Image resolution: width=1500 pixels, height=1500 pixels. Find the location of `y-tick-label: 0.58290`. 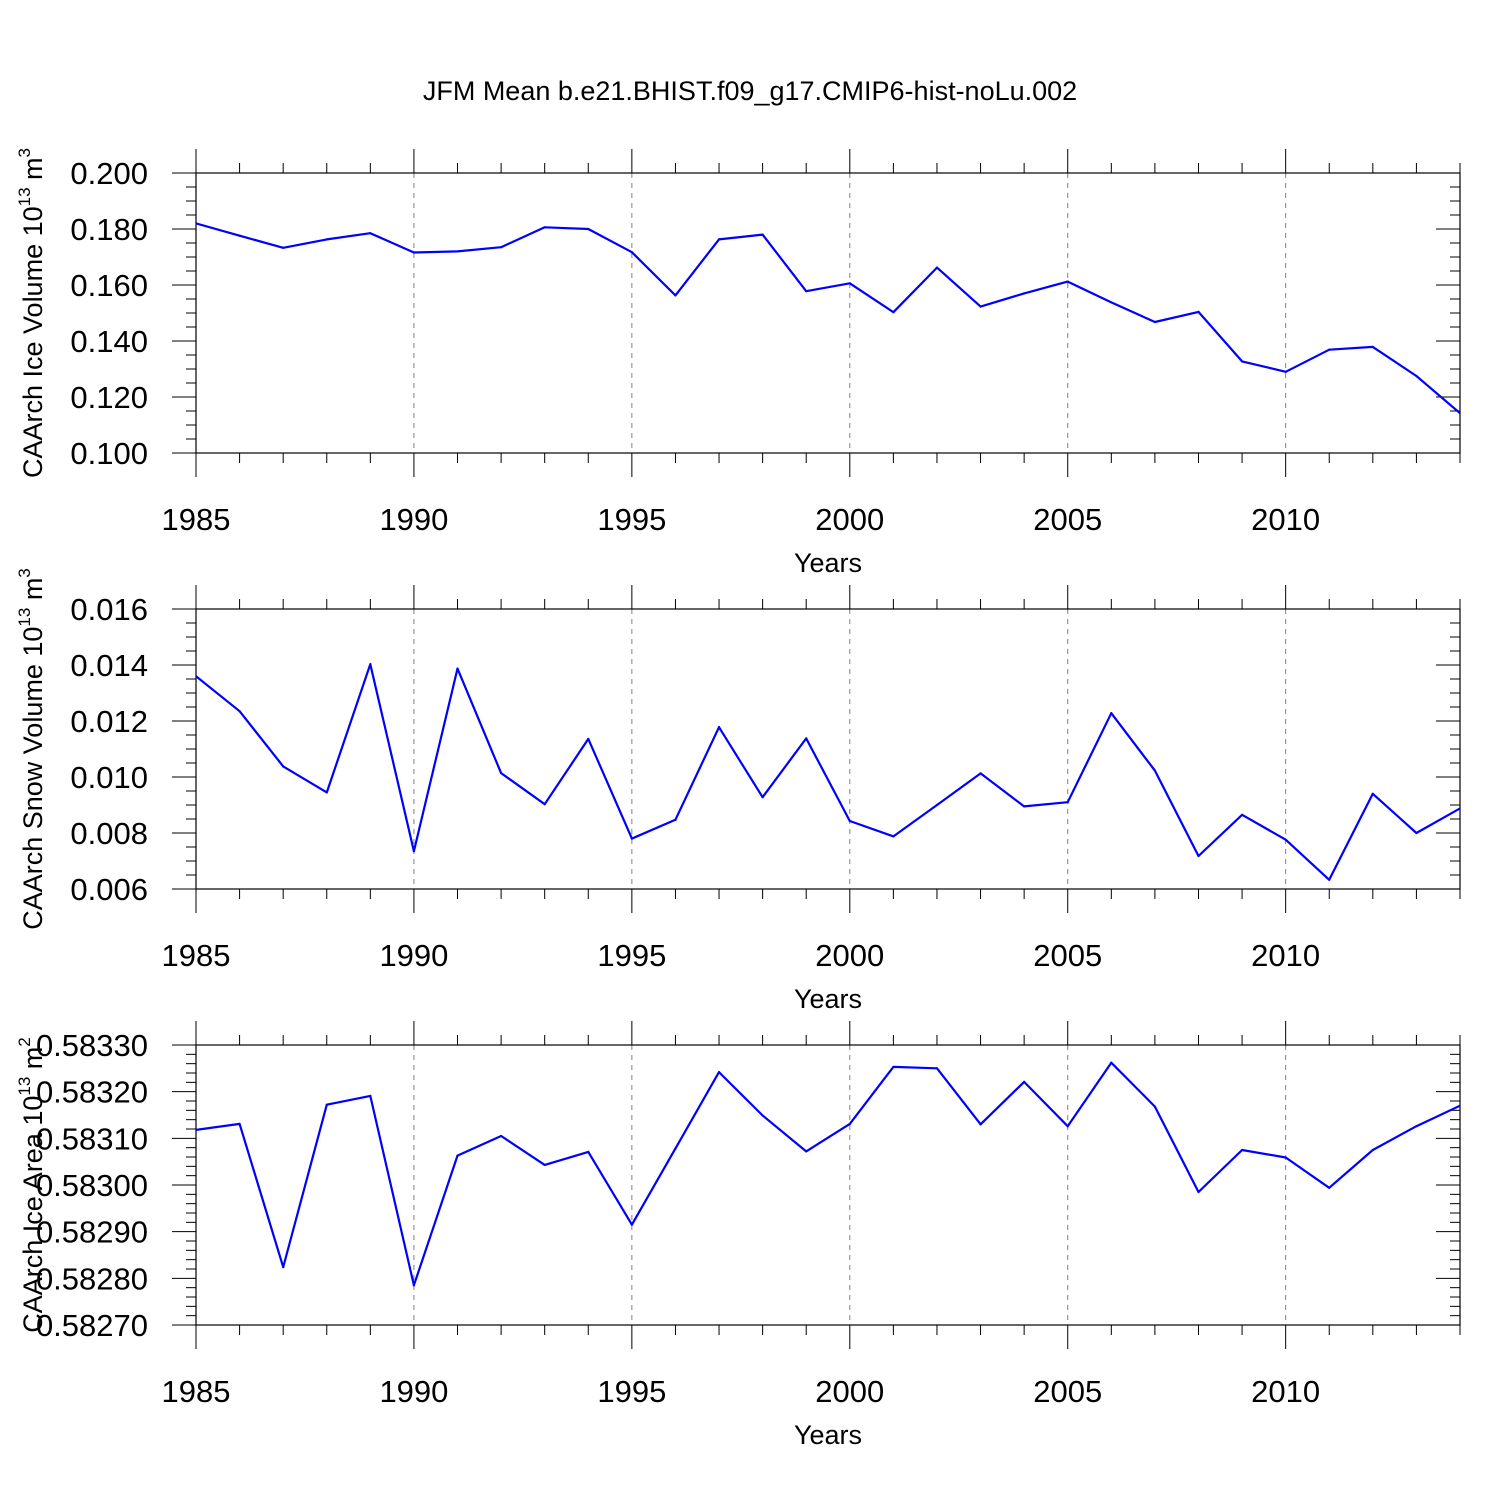

y-tick-label: 0.58290 is located at coordinates (92, 1232).